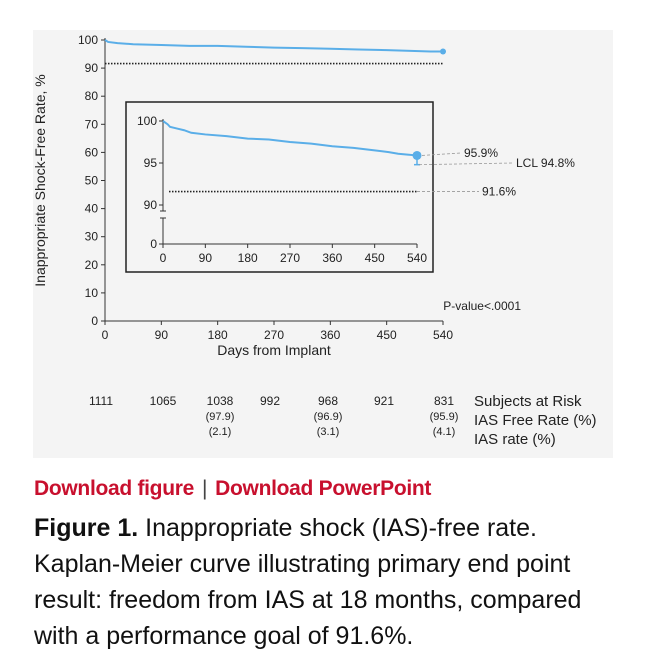 The height and width of the screenshot is (664, 648). Describe the element at coordinates (387, 335) in the screenshot. I see `x-tick-label: 450` at that location.